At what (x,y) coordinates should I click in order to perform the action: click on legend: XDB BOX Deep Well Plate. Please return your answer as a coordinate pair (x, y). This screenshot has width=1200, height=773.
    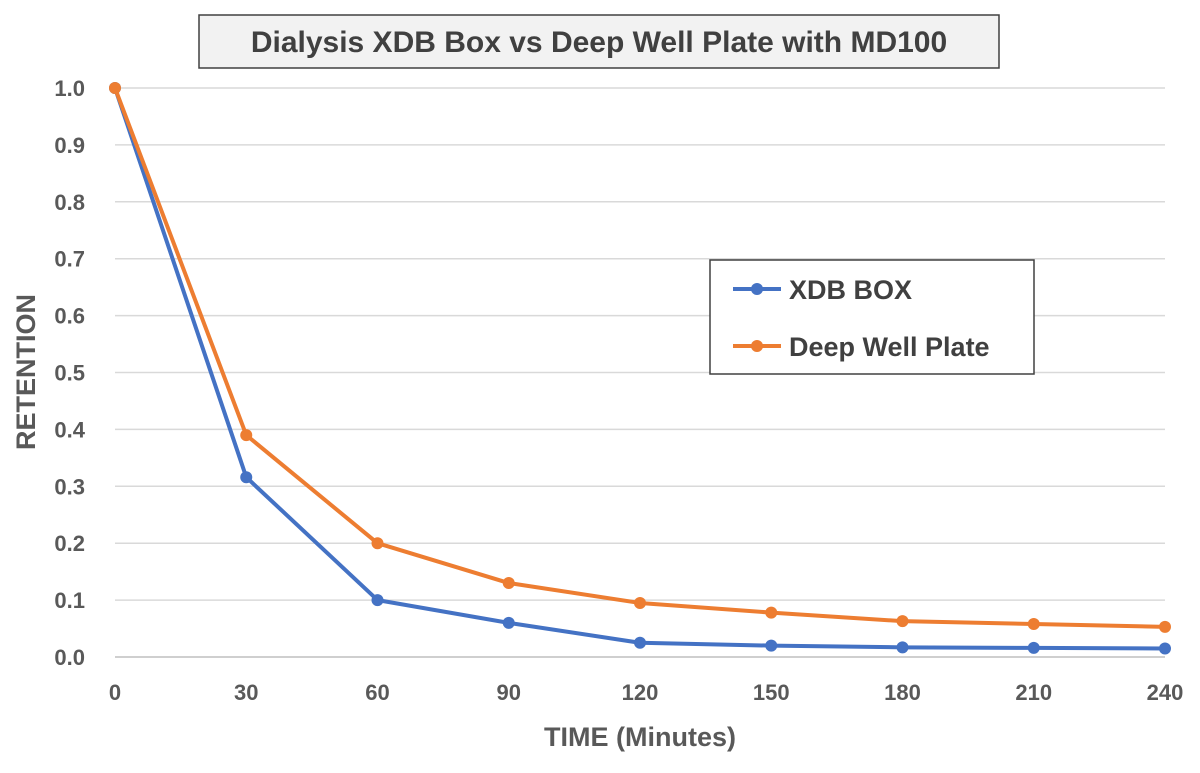
    Looking at the image, I should click on (872, 317).